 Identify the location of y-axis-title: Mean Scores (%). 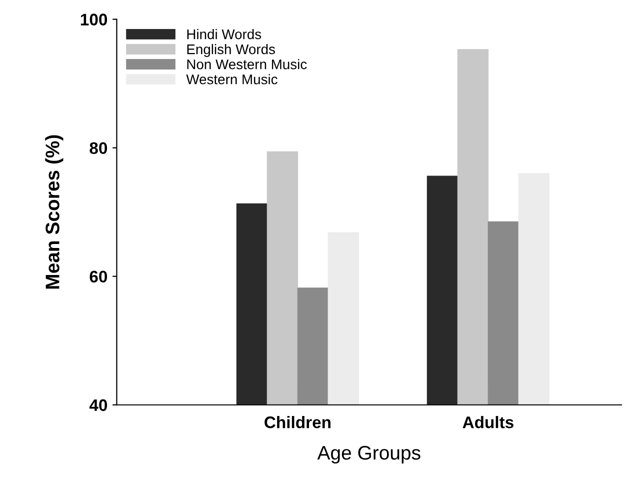
(54, 212).